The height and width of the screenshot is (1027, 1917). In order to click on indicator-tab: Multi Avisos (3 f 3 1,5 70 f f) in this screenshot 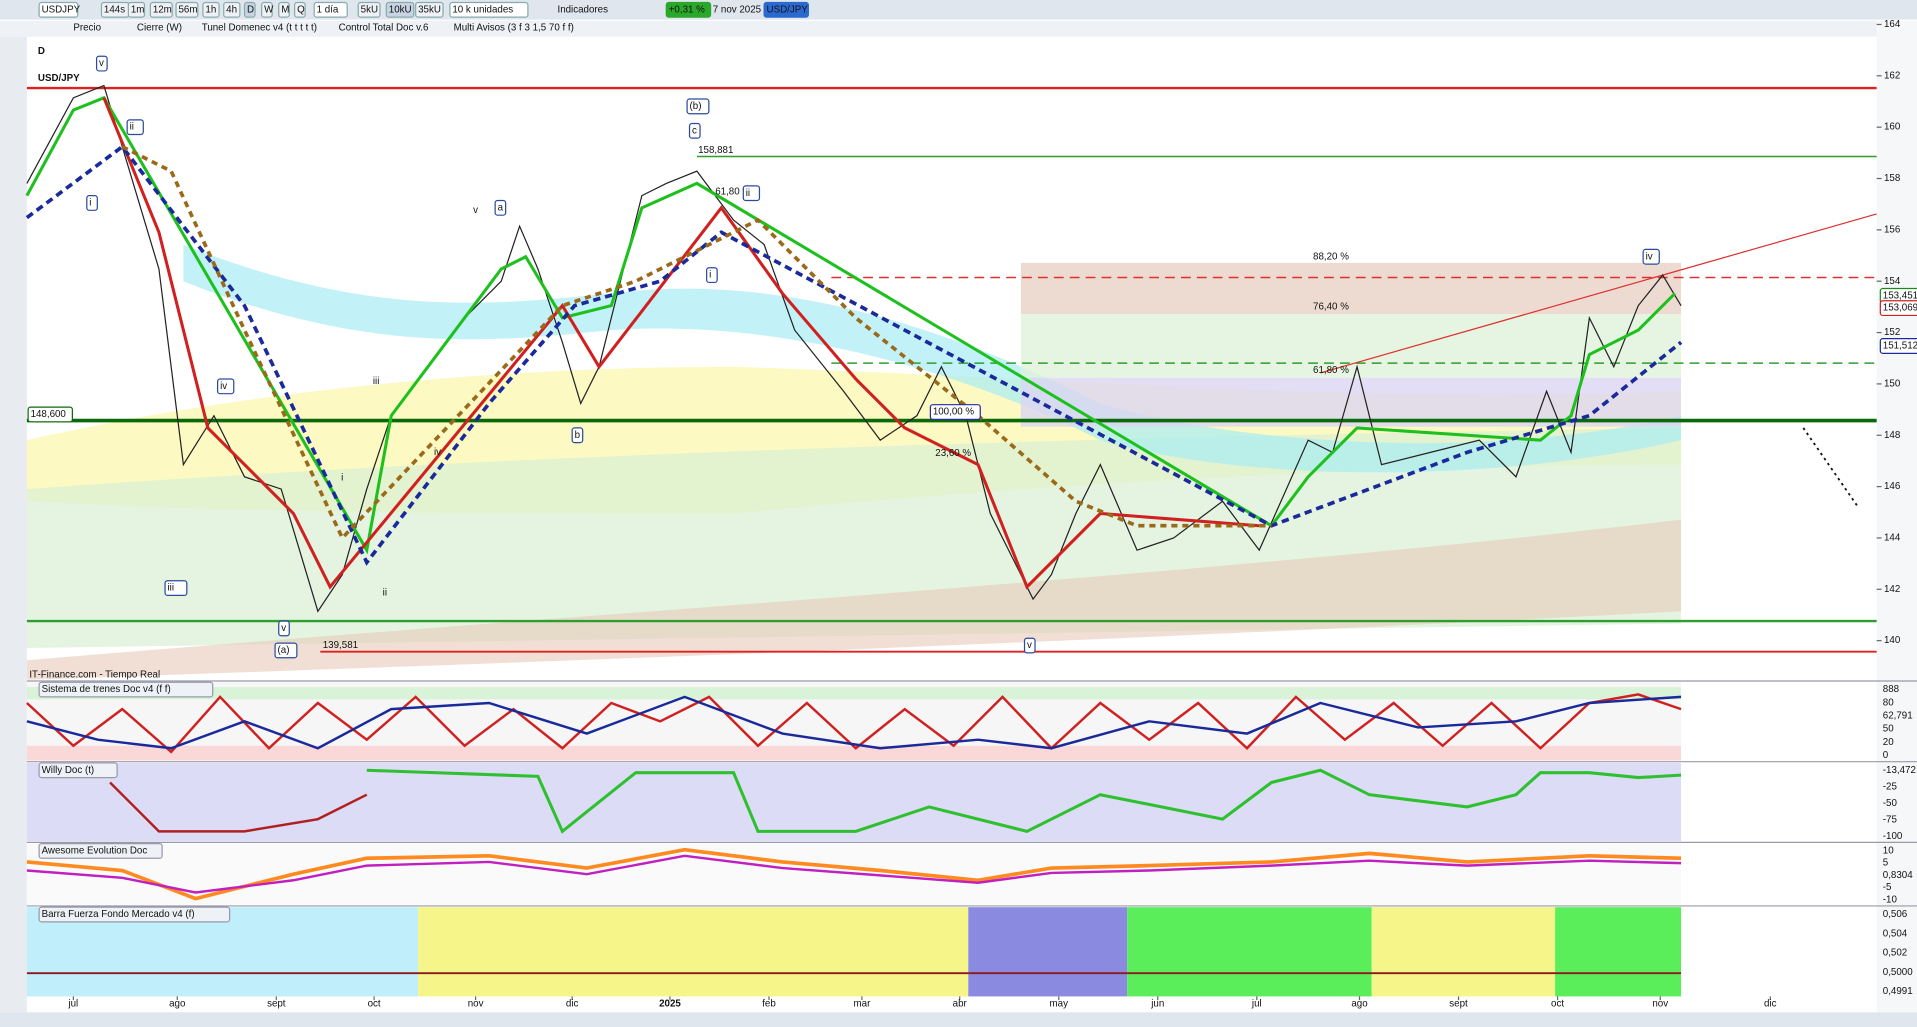, I will do `click(514, 28)`.